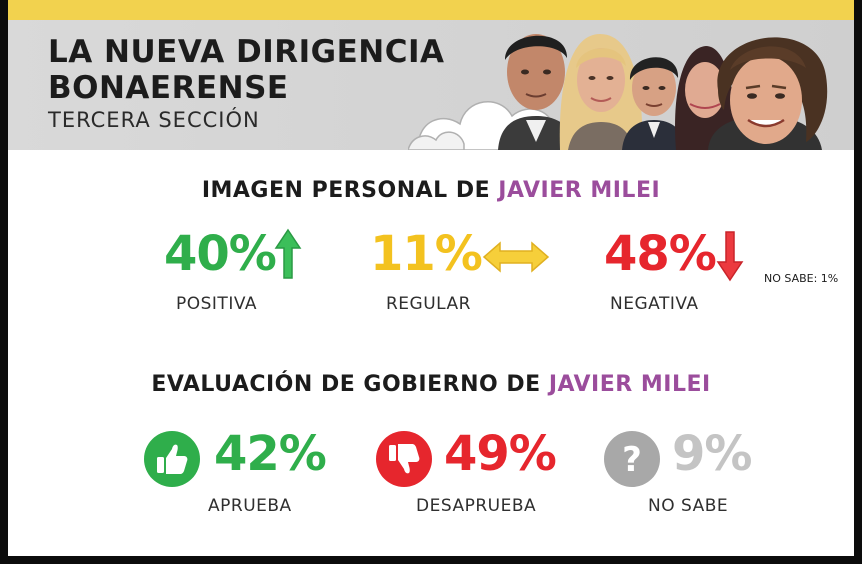 This screenshot has height=564, width=862. I want to click on thumbs-down-icon, so click(404, 459).